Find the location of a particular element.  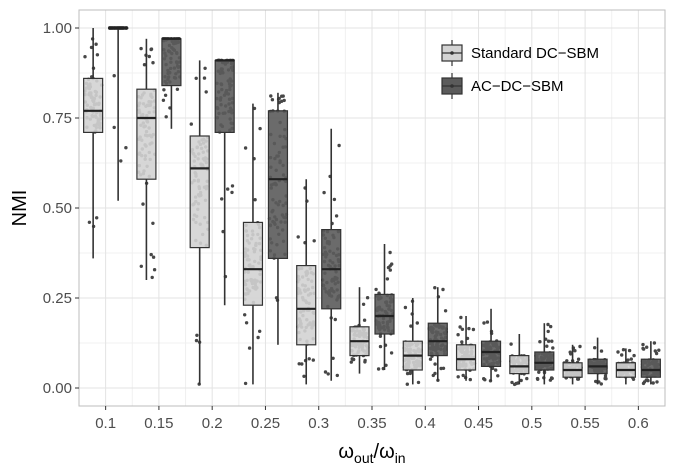

legend-label-acdc: AC−DC−SBM is located at coordinates (517, 86).